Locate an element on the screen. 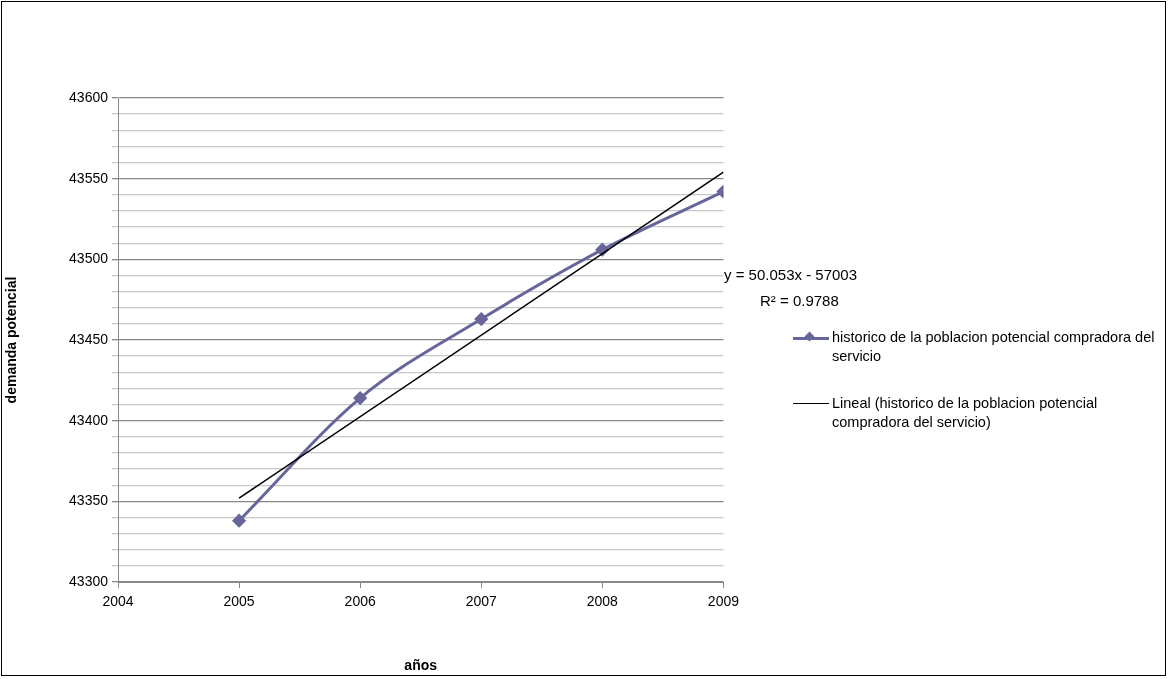  y-tick-label: 43500 is located at coordinates (89, 258).